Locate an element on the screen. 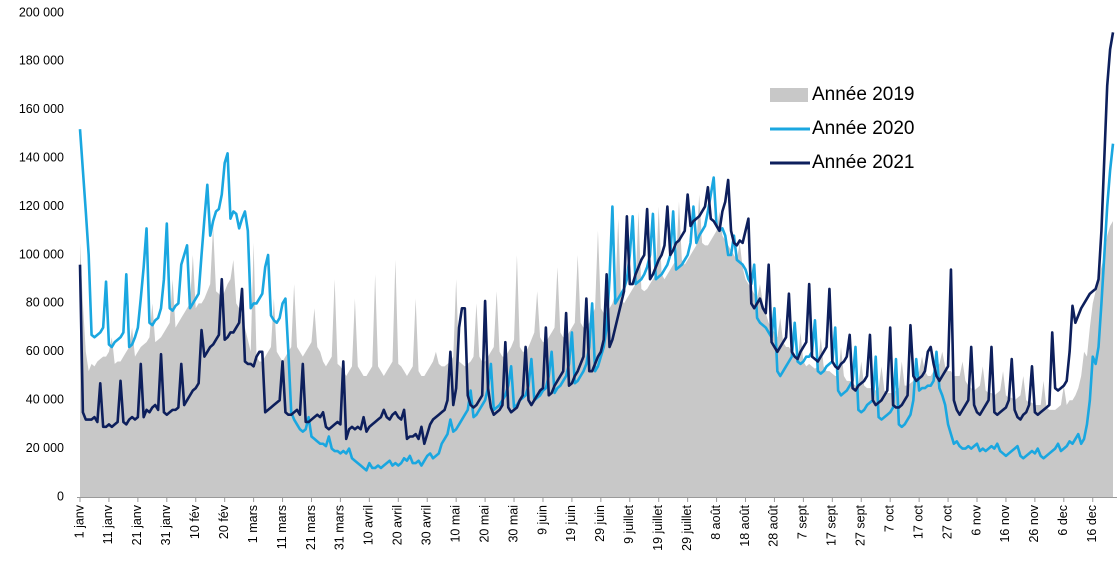 This screenshot has height=562, width=1117. legend-label: Année 2021 is located at coordinates (863, 162).